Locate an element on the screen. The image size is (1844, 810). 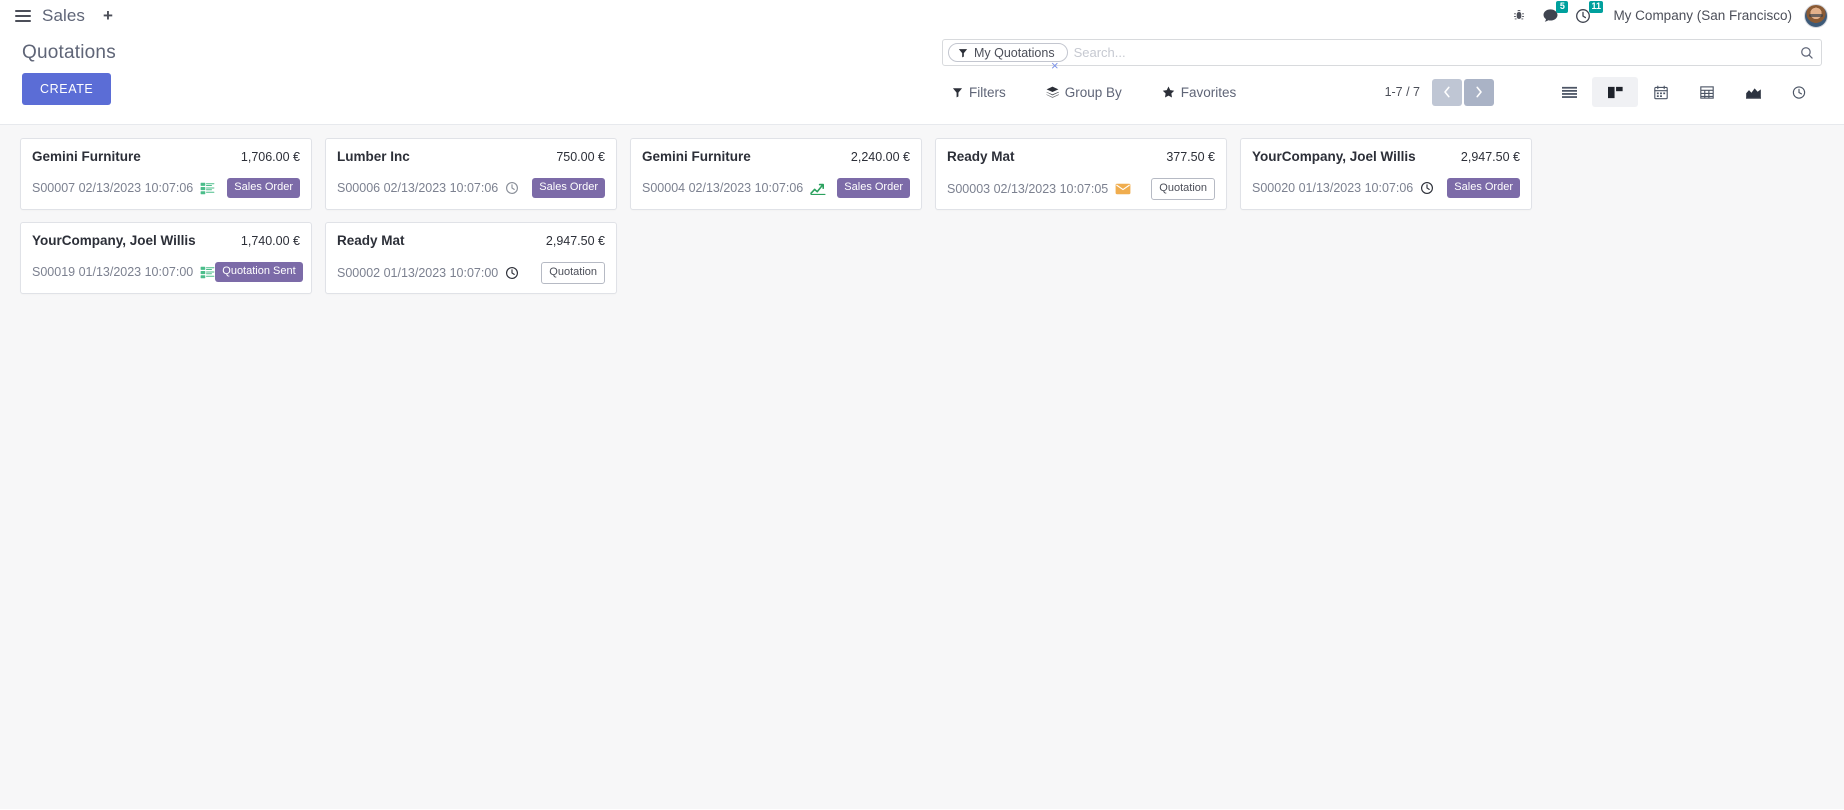
view-switcher is located at coordinates (1684, 92).